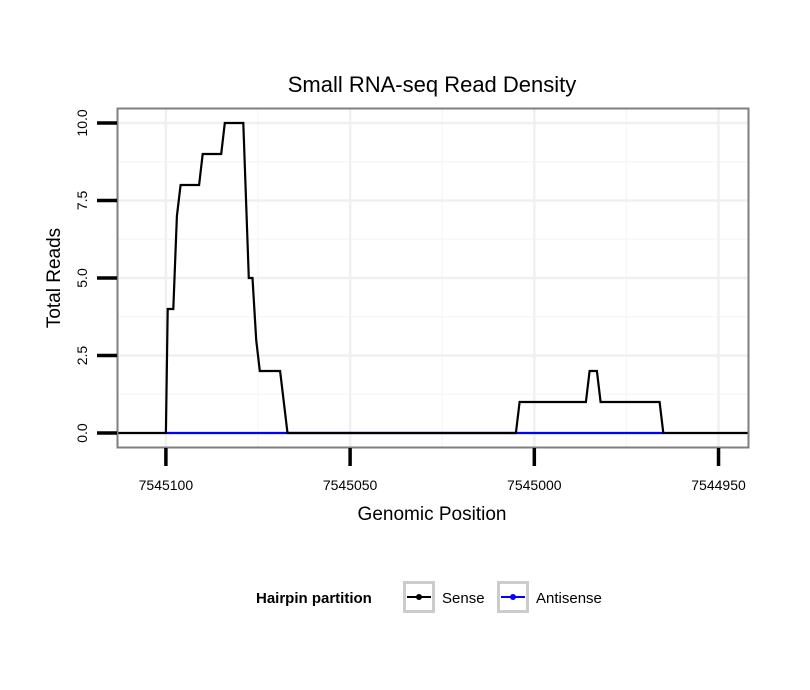  I want to click on legend-point-sense, so click(419, 597).